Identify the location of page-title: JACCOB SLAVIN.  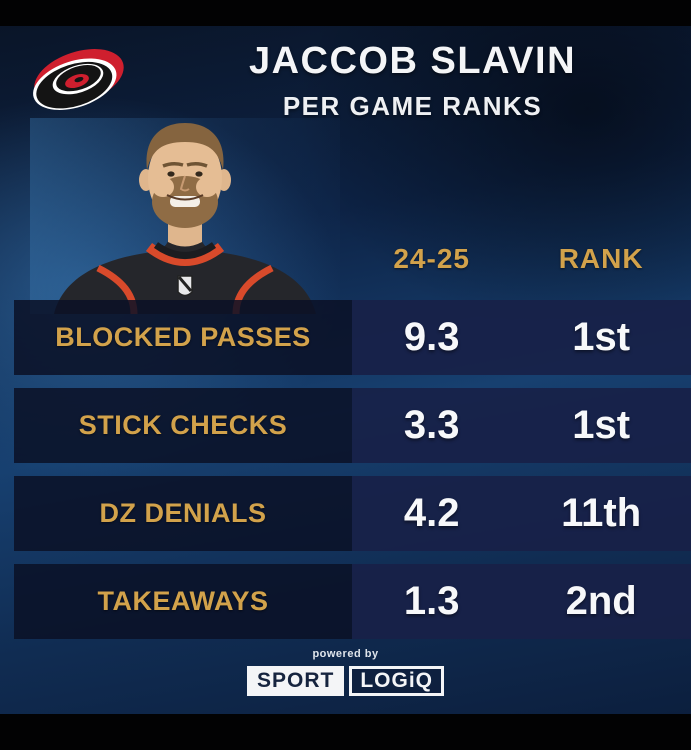
(412, 61).